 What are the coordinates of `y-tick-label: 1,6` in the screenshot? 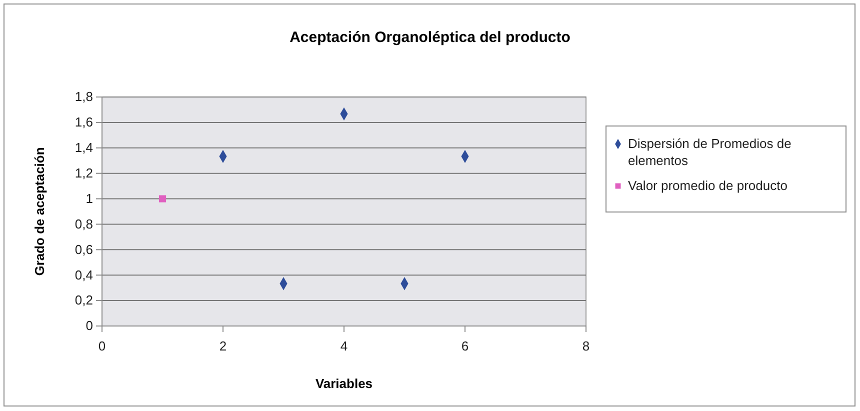 It's located at (83, 122).